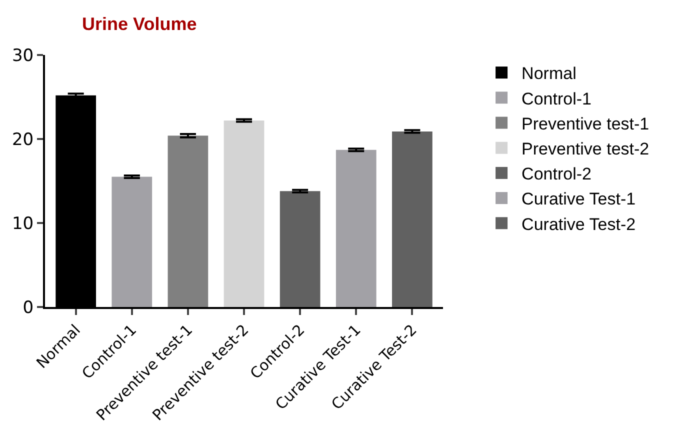 Image resolution: width=697 pixels, height=437 pixels. What do you see at coordinates (23, 56) in the screenshot?
I see `y-tick-label: 30` at bounding box center [23, 56].